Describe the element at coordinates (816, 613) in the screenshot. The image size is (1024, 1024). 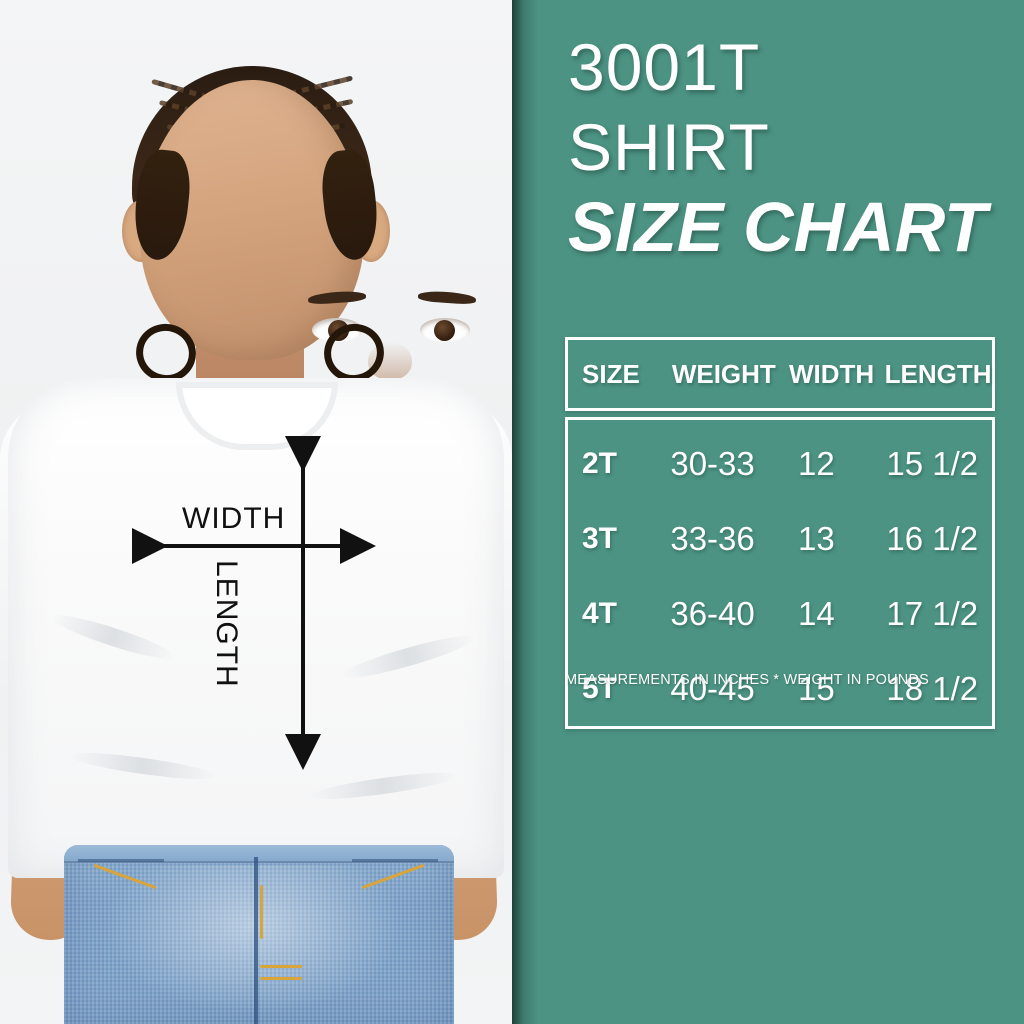
I see `cell-width: 14` at that location.